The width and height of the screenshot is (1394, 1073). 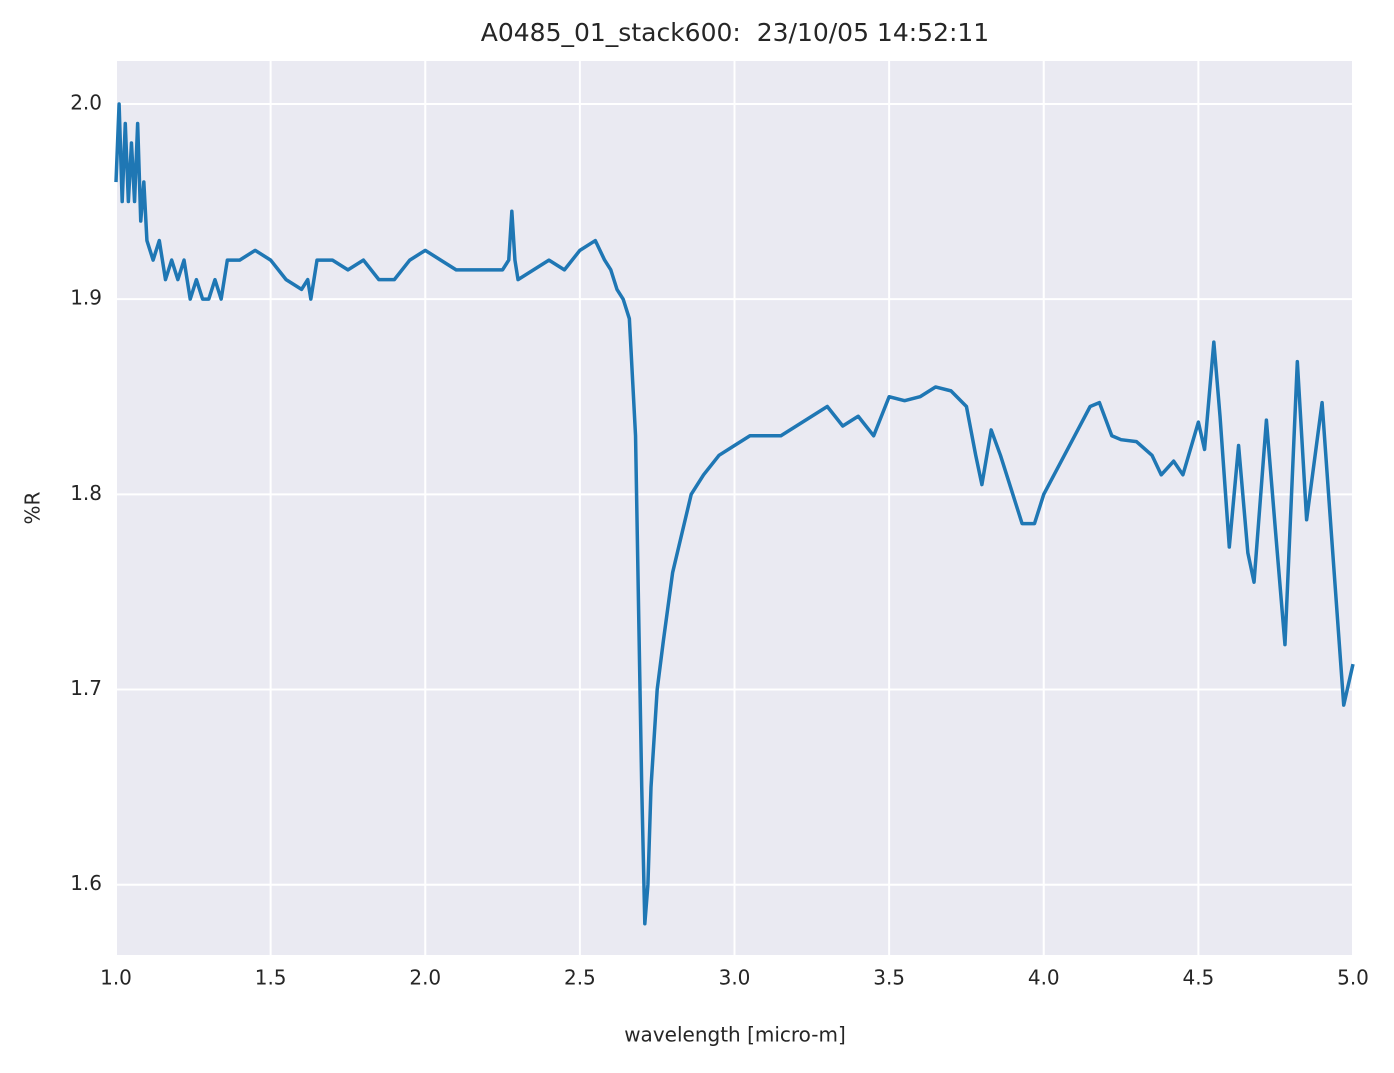 I want to click on y-tick-label: 1.7, so click(x=86, y=688).